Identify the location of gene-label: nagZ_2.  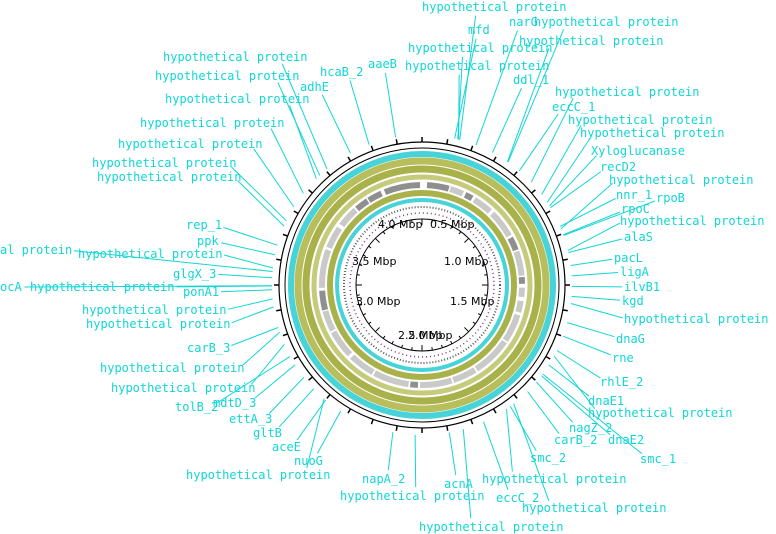
(590, 428).